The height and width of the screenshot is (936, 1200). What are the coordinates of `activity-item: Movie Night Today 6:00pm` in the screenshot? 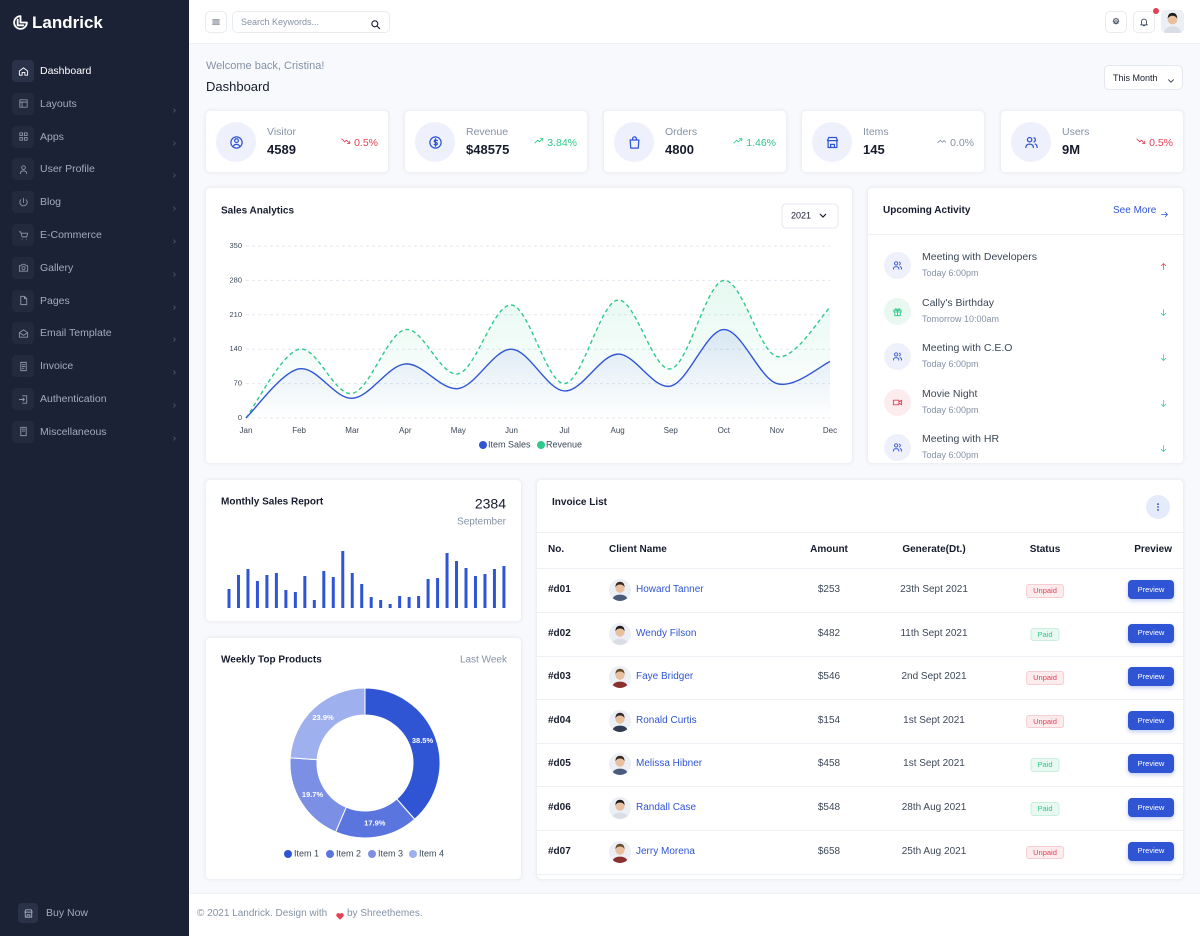 It's located at (1025, 406).